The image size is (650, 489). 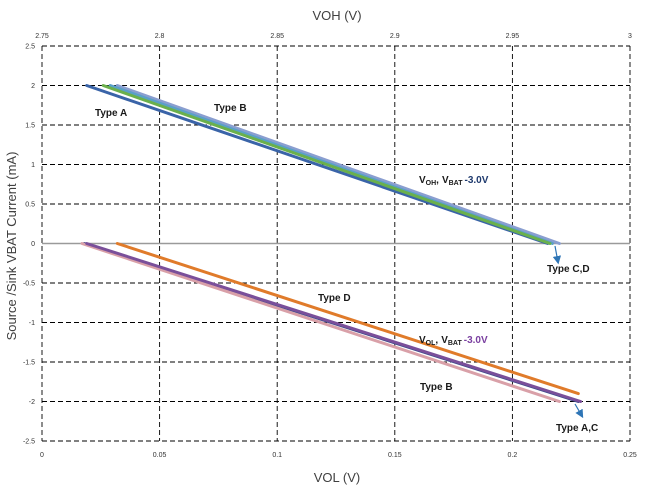 What do you see at coordinates (32, 323) in the screenshot?
I see `y-tick-label: -1` at bounding box center [32, 323].